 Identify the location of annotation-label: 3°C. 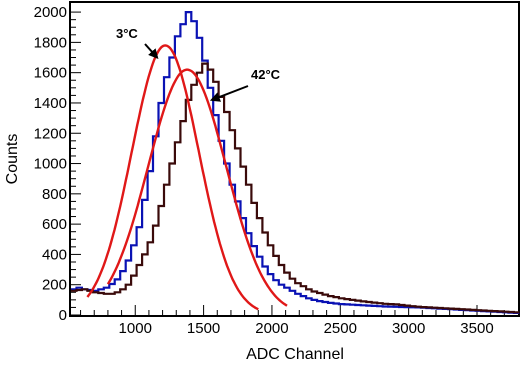
(127, 33).